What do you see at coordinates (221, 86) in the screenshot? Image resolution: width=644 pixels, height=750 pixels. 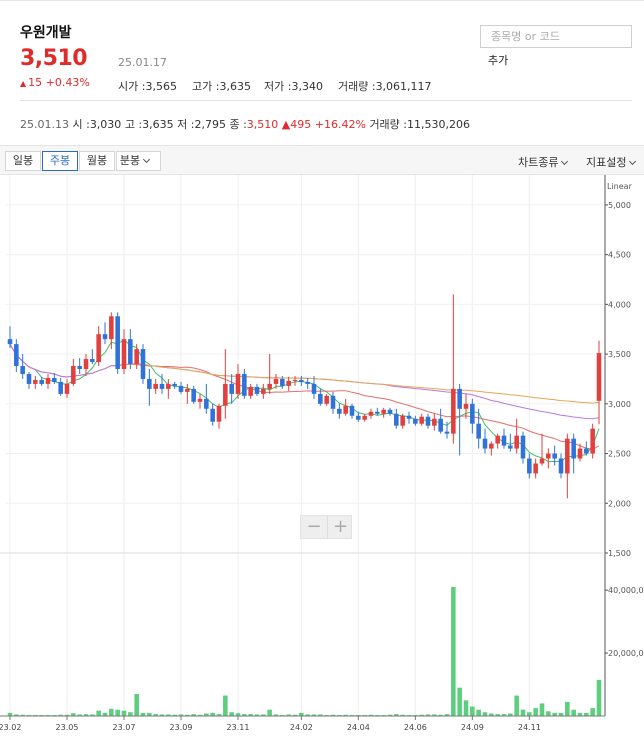 I see `high-stat: 고가 :3,635` at bounding box center [221, 86].